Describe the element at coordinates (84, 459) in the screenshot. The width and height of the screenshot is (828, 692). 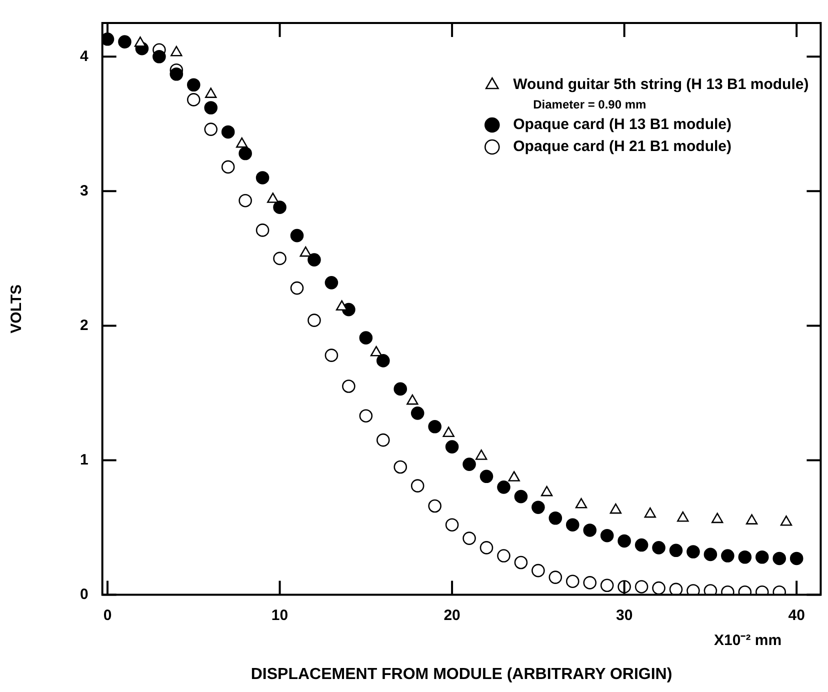
I see `y-tick-label: 1` at that location.